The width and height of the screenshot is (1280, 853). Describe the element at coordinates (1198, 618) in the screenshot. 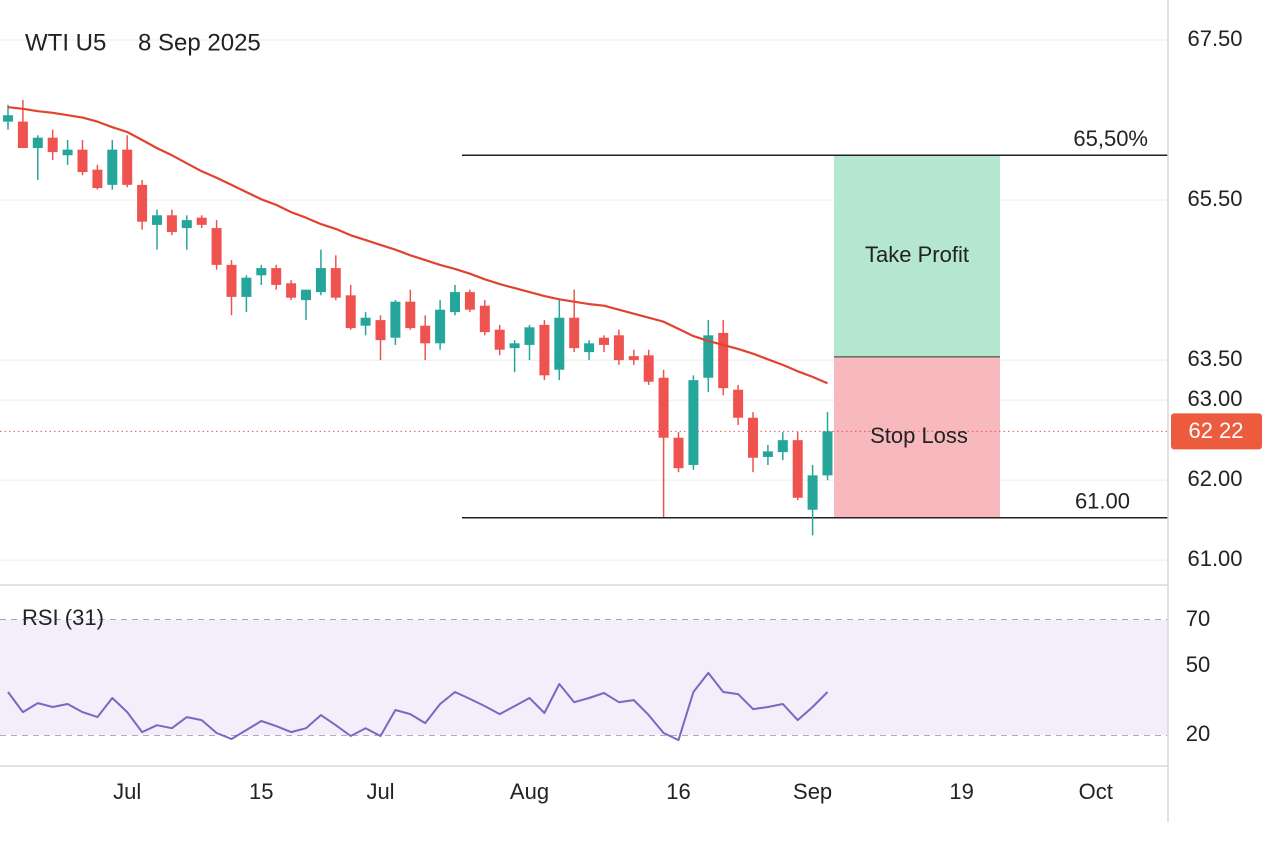

I see `rsi-tick-label: 70` at that location.